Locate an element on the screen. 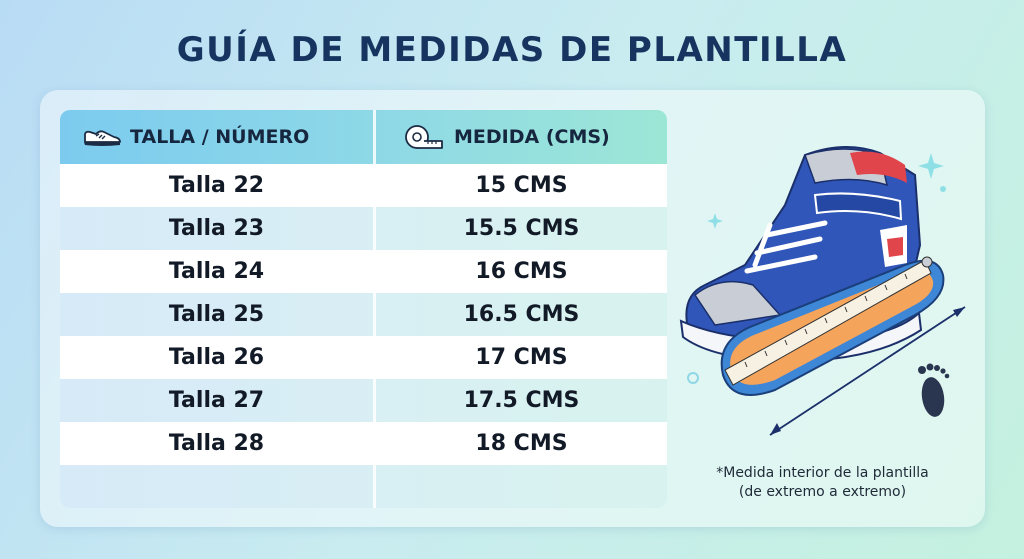  footnote-line-2: (de extremo a extremo) is located at coordinates (822, 492).